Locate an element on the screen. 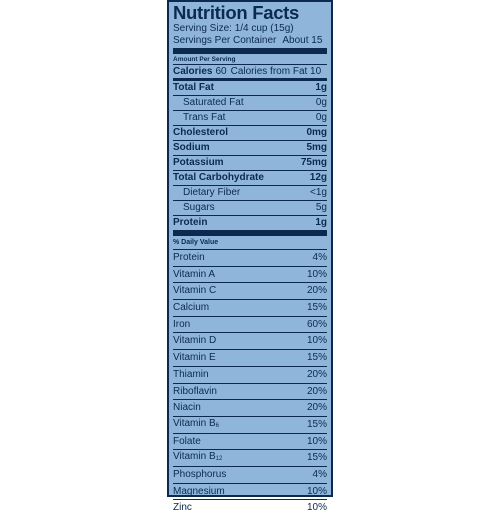  daily-value-name-text: Protein is located at coordinates (189, 257).